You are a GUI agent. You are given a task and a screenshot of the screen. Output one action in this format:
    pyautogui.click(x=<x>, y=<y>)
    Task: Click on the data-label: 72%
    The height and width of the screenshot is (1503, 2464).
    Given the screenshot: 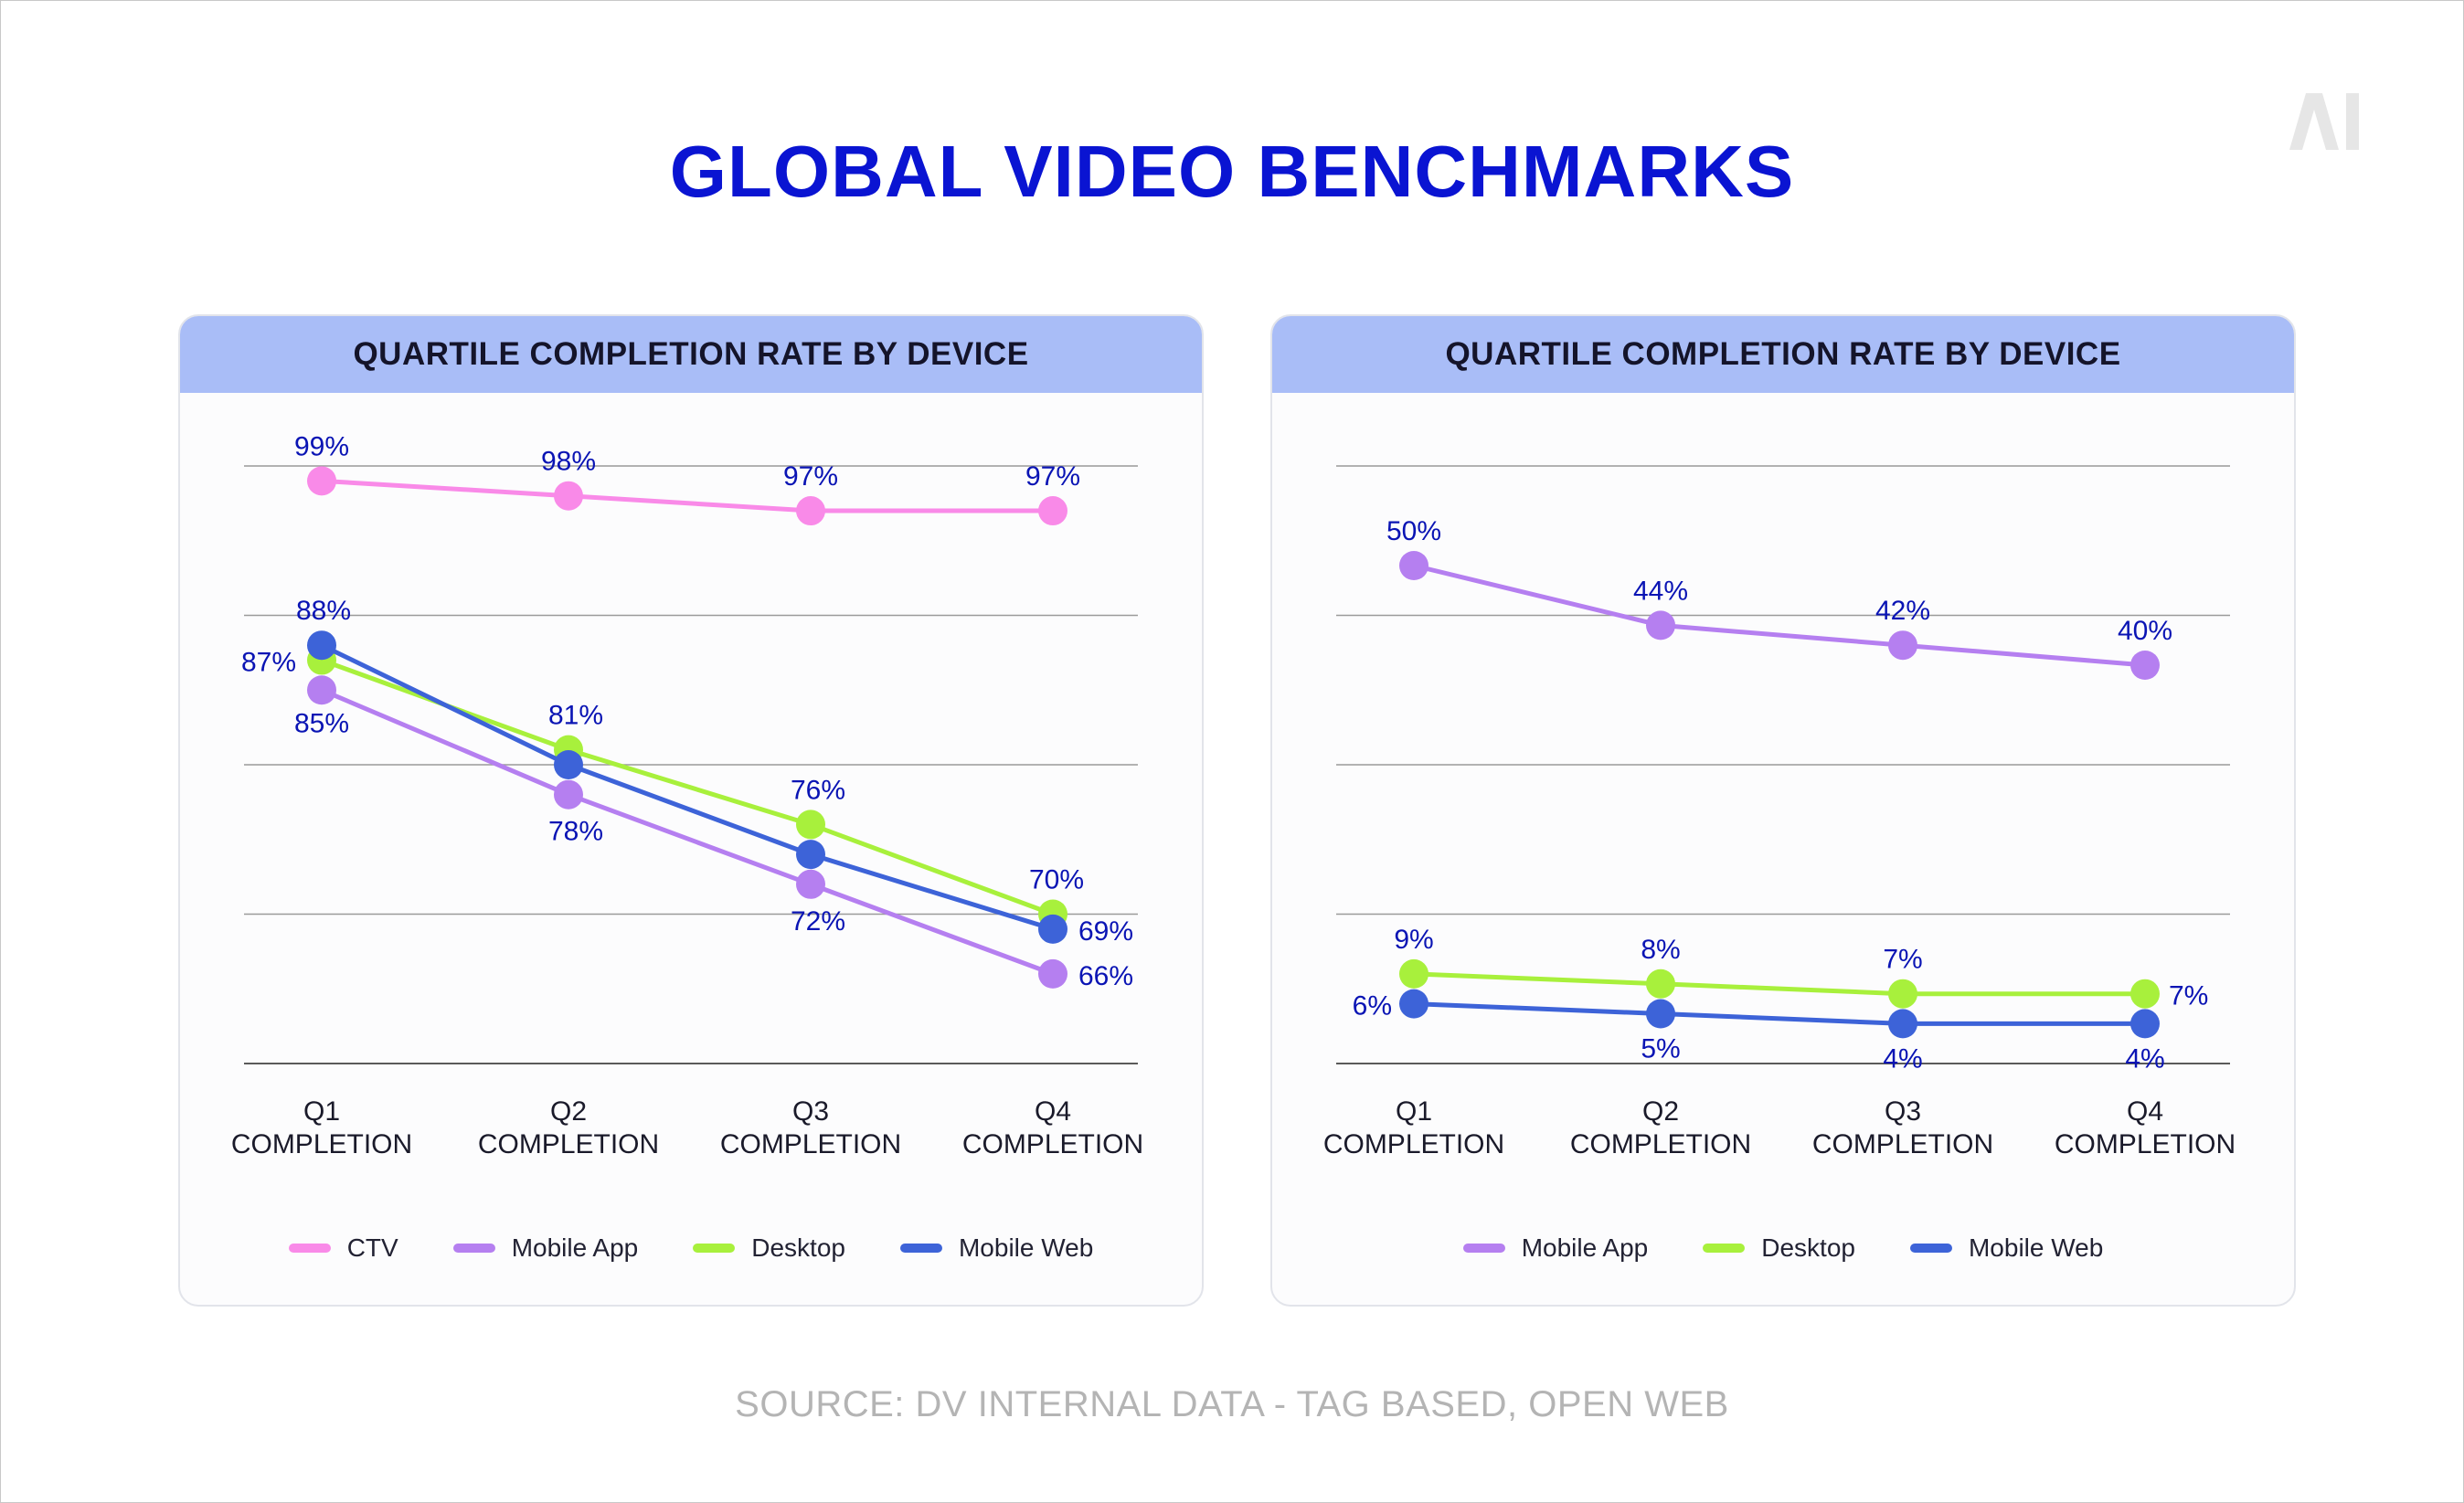 What is the action you would take?
    pyautogui.click(x=818, y=921)
    